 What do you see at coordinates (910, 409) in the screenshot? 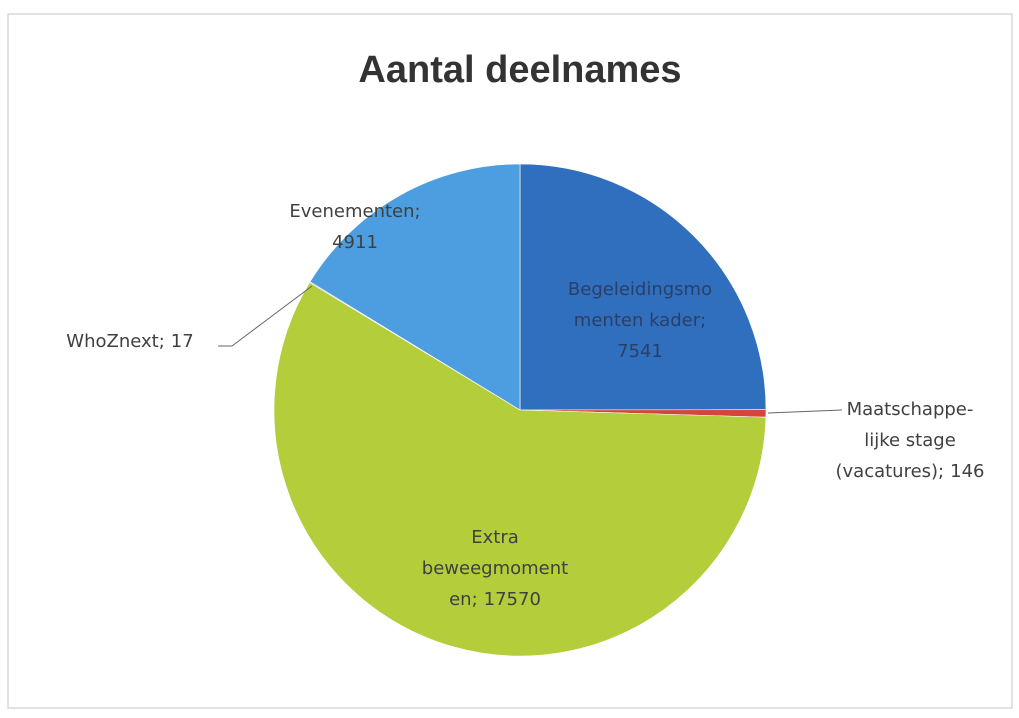
I see `data-label-line: Maatschappe-` at bounding box center [910, 409].